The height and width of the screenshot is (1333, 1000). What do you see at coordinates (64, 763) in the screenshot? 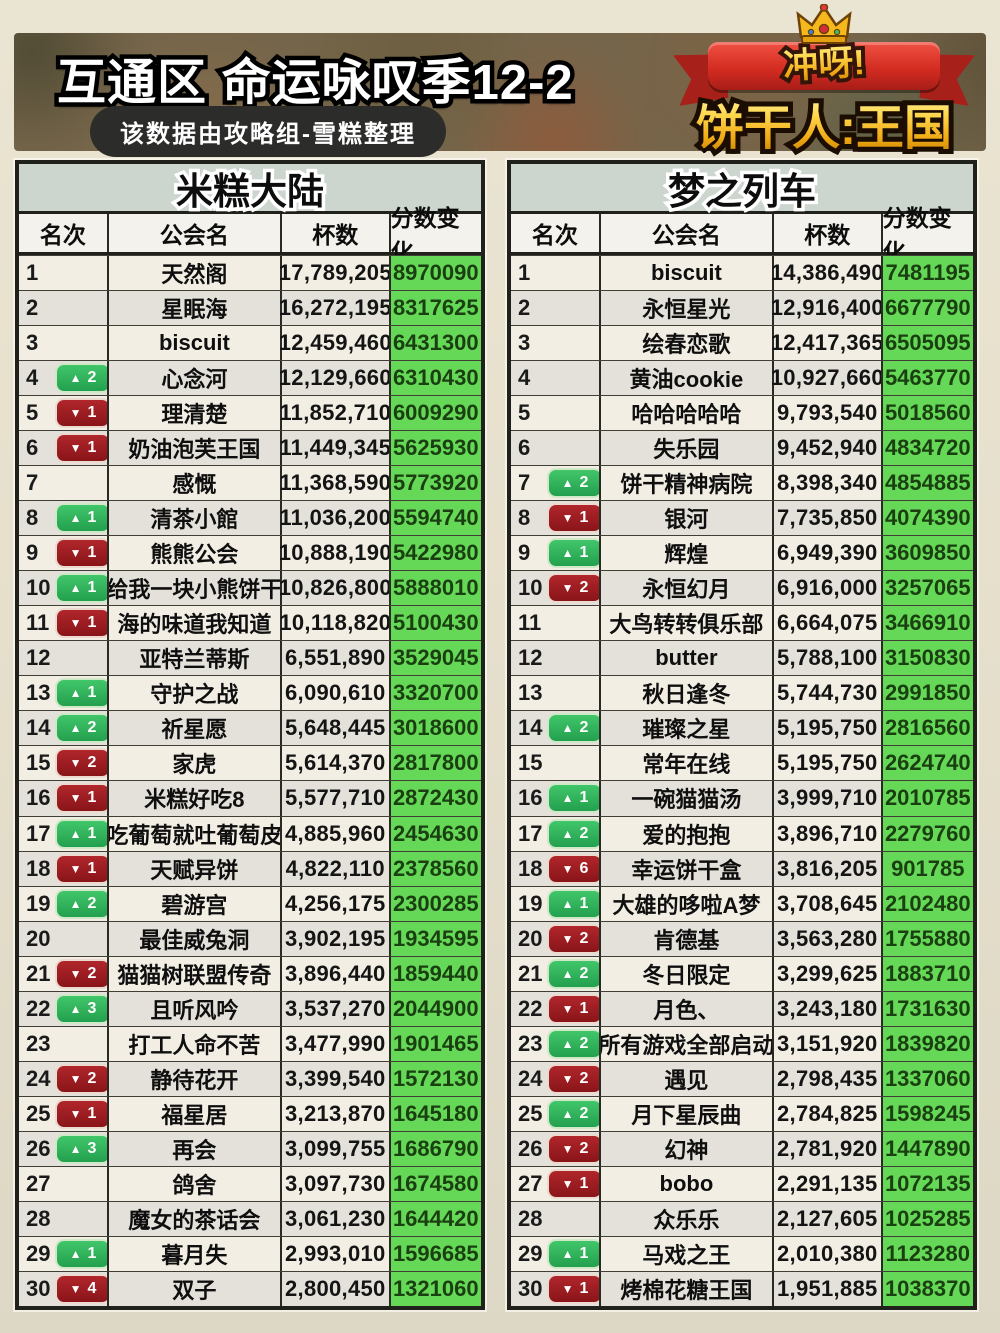
I see `rank-cell: 15 ▼ 2` at bounding box center [64, 763].